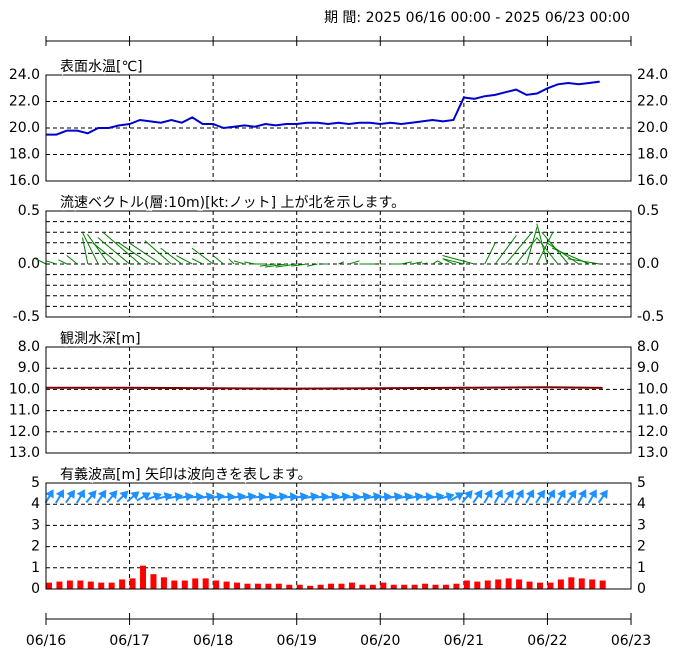 The height and width of the screenshot is (658, 680). I want to click on x-tick-label: 06/21, so click(464, 641).